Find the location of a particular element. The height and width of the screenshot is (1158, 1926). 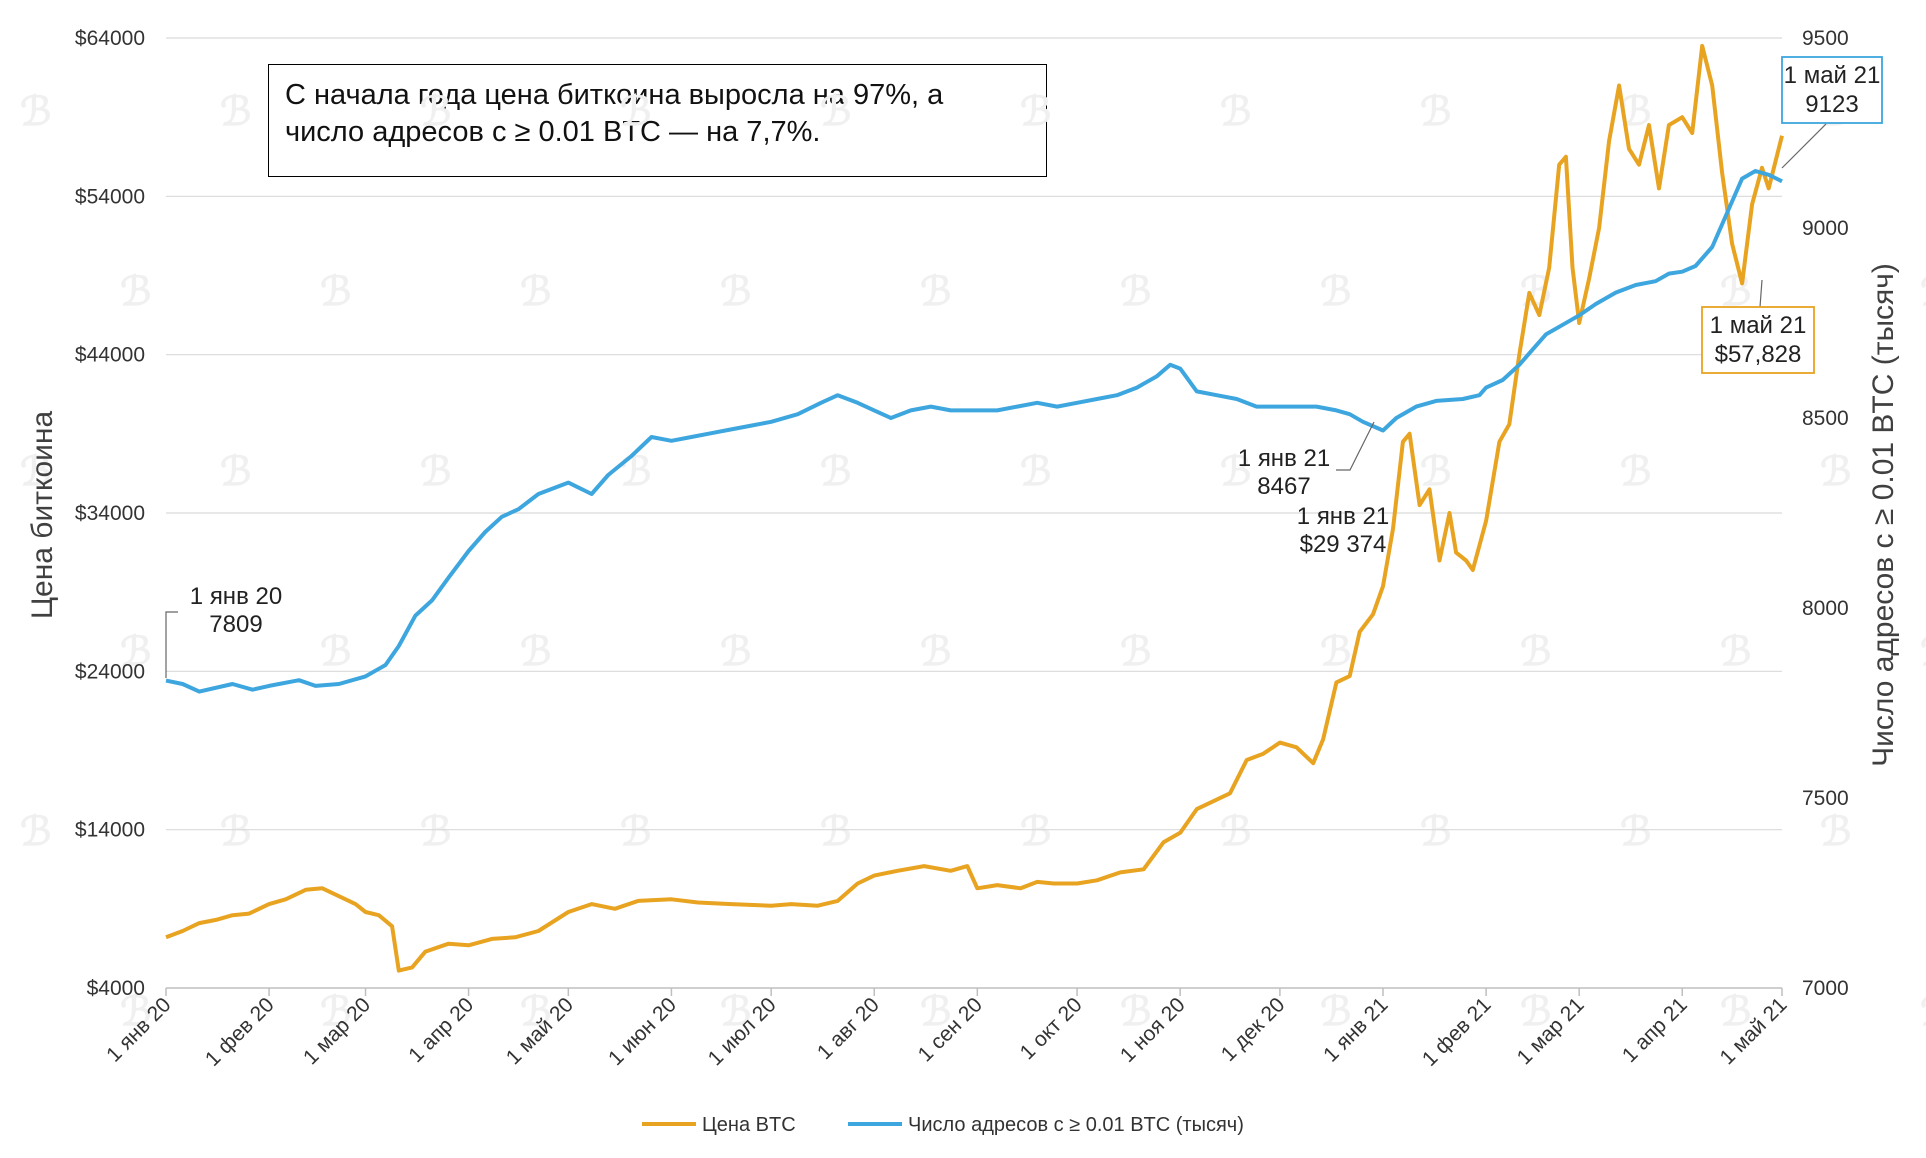

x-tick-label: 1 авг 20 is located at coordinates (848, 1028).